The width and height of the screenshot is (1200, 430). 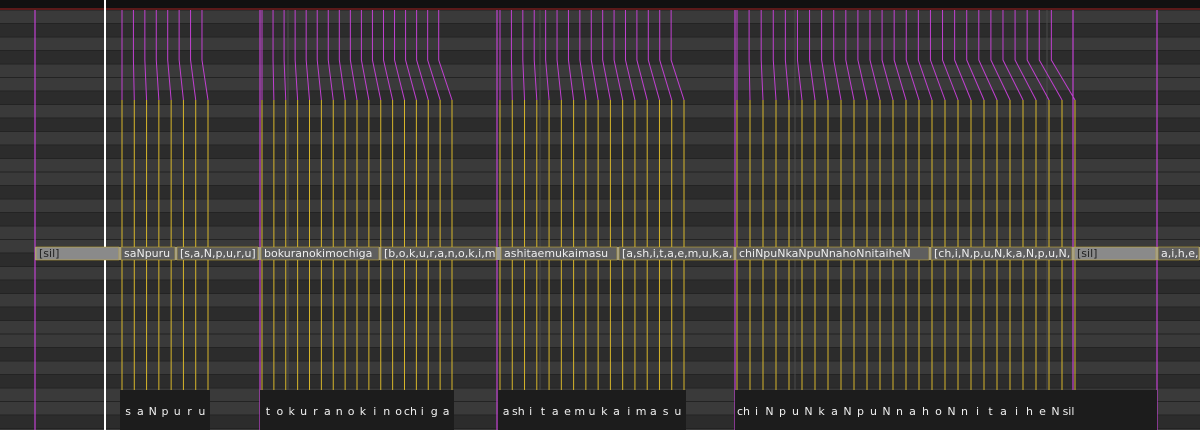 I want to click on phoneme-label: s, so click(x=666, y=411).